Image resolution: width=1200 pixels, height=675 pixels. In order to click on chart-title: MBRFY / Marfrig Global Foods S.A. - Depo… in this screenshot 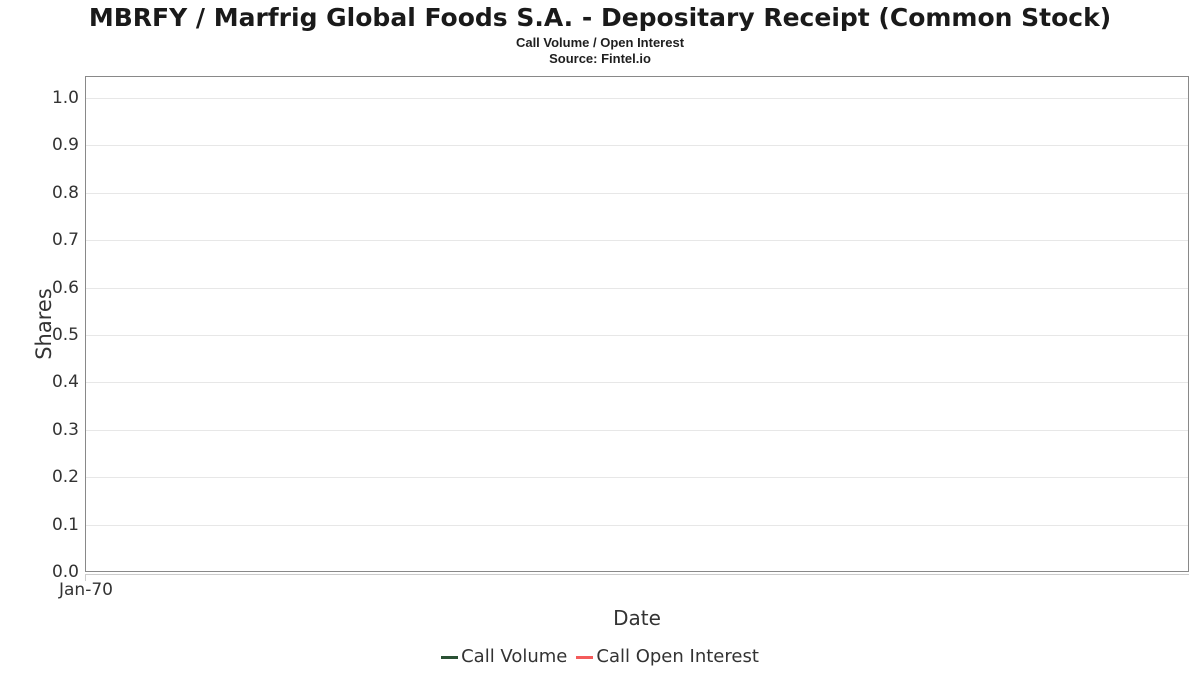, I will do `click(600, 17)`.